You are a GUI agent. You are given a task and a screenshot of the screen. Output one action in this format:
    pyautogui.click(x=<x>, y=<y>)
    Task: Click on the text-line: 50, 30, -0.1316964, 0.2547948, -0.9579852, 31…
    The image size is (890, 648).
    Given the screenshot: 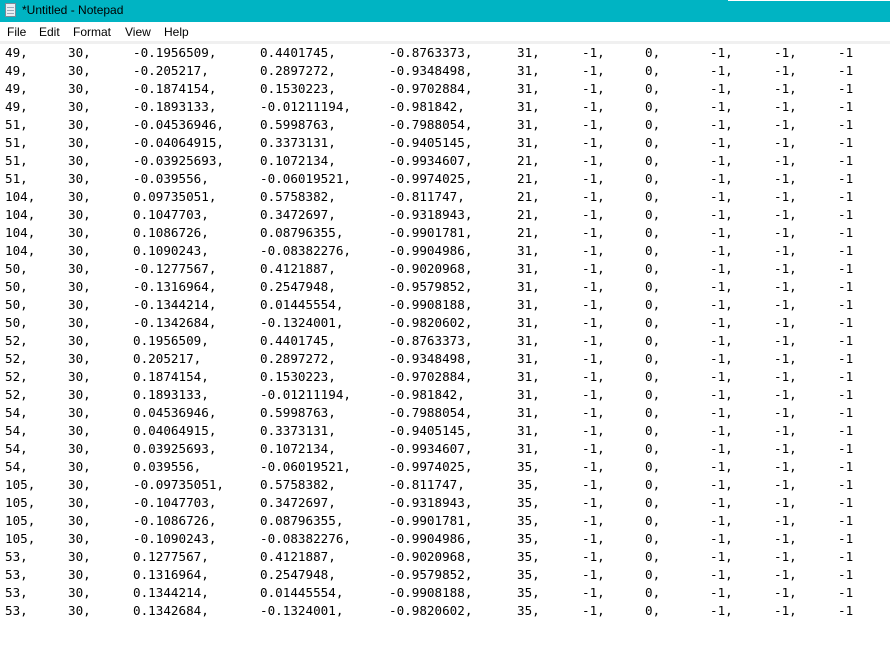 What is the action you would take?
    pyautogui.click(x=445, y=287)
    